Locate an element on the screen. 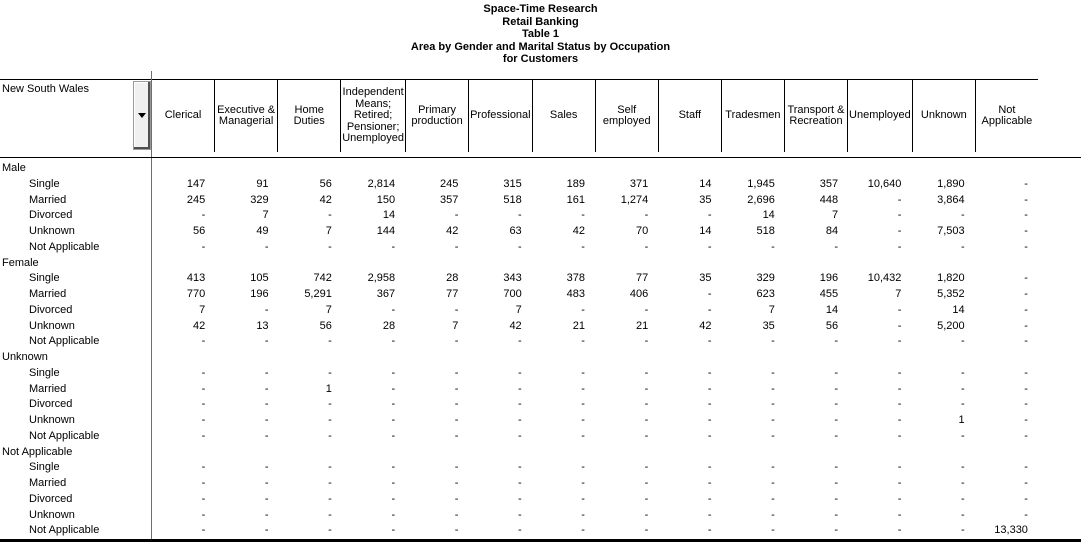 This screenshot has height=556, width=1081. table-row: Not Applicable - - - - - - - - - - - - - 13,330 is located at coordinates (519, 531).